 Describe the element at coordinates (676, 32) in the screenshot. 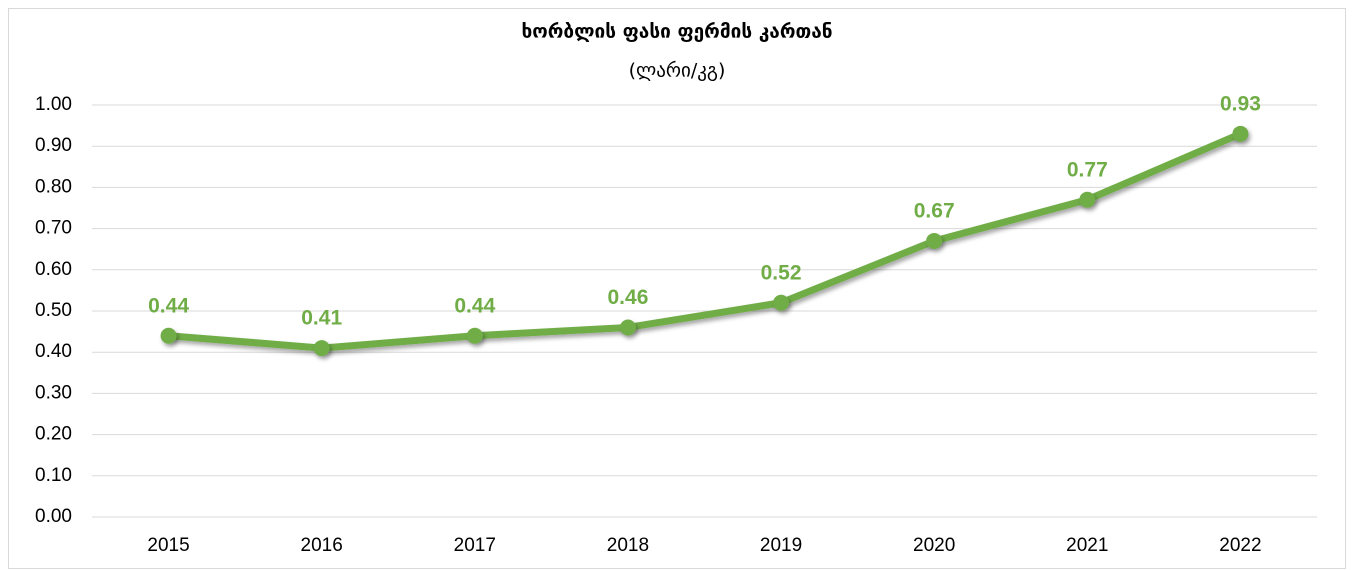

I see `chart-title: ხორბლის ფასი ფერმის კართან` at that location.